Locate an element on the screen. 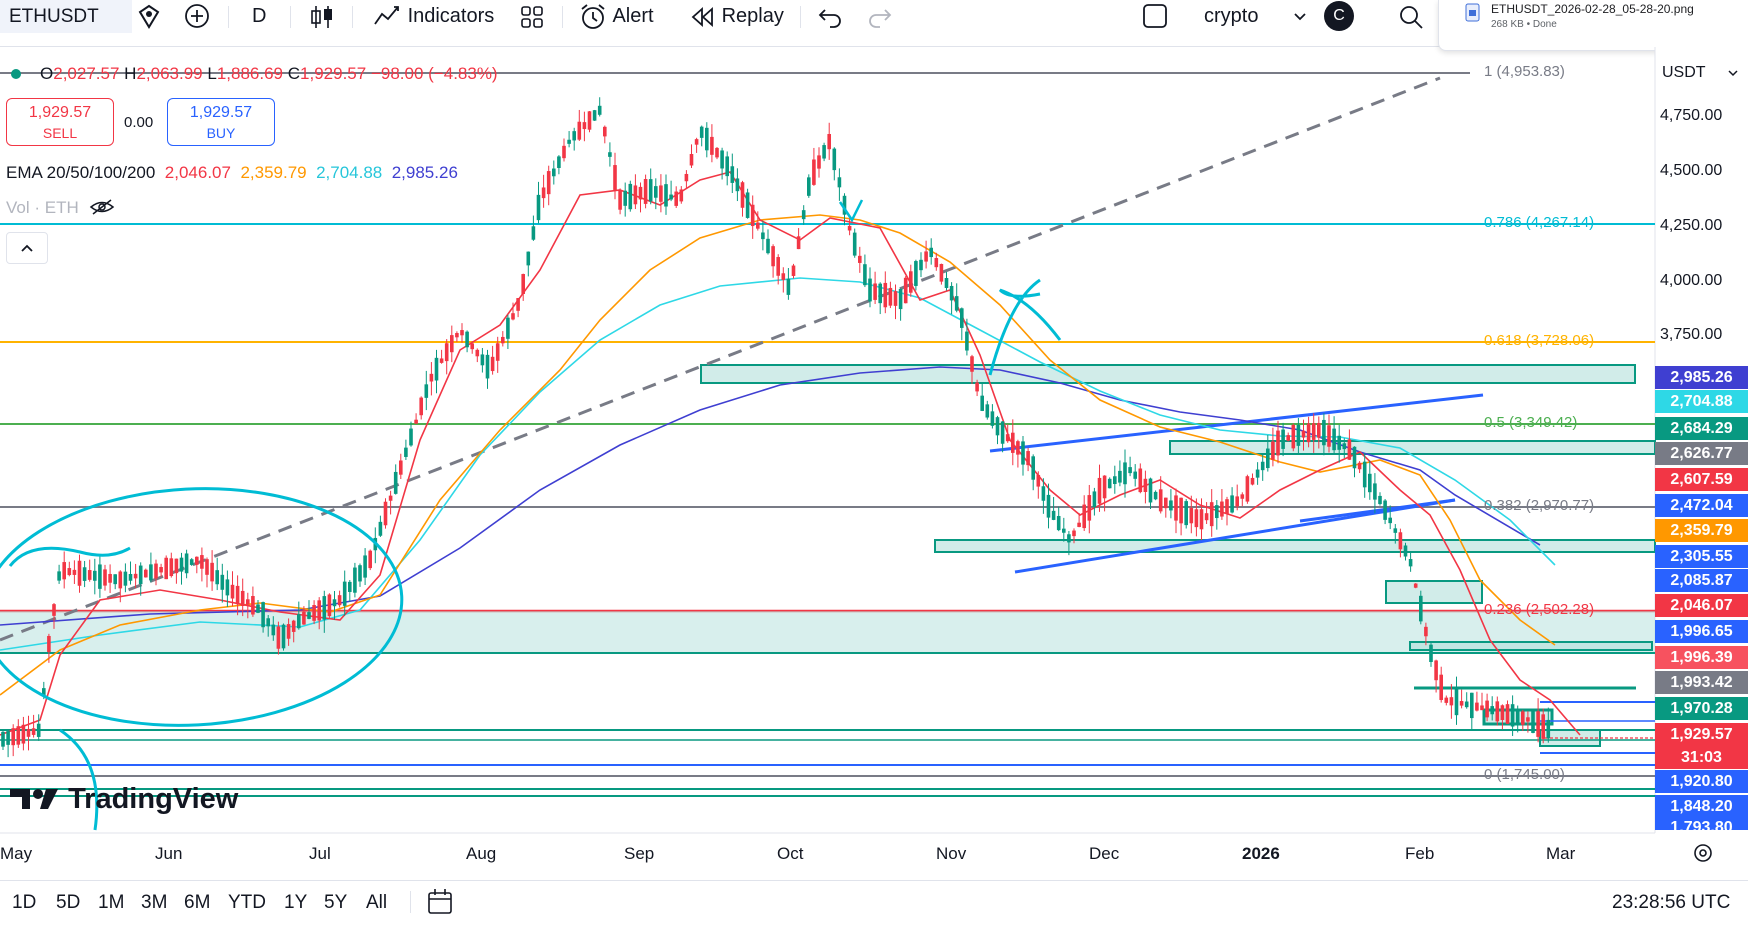  settings-gear-icon is located at coordinates (1703, 855).